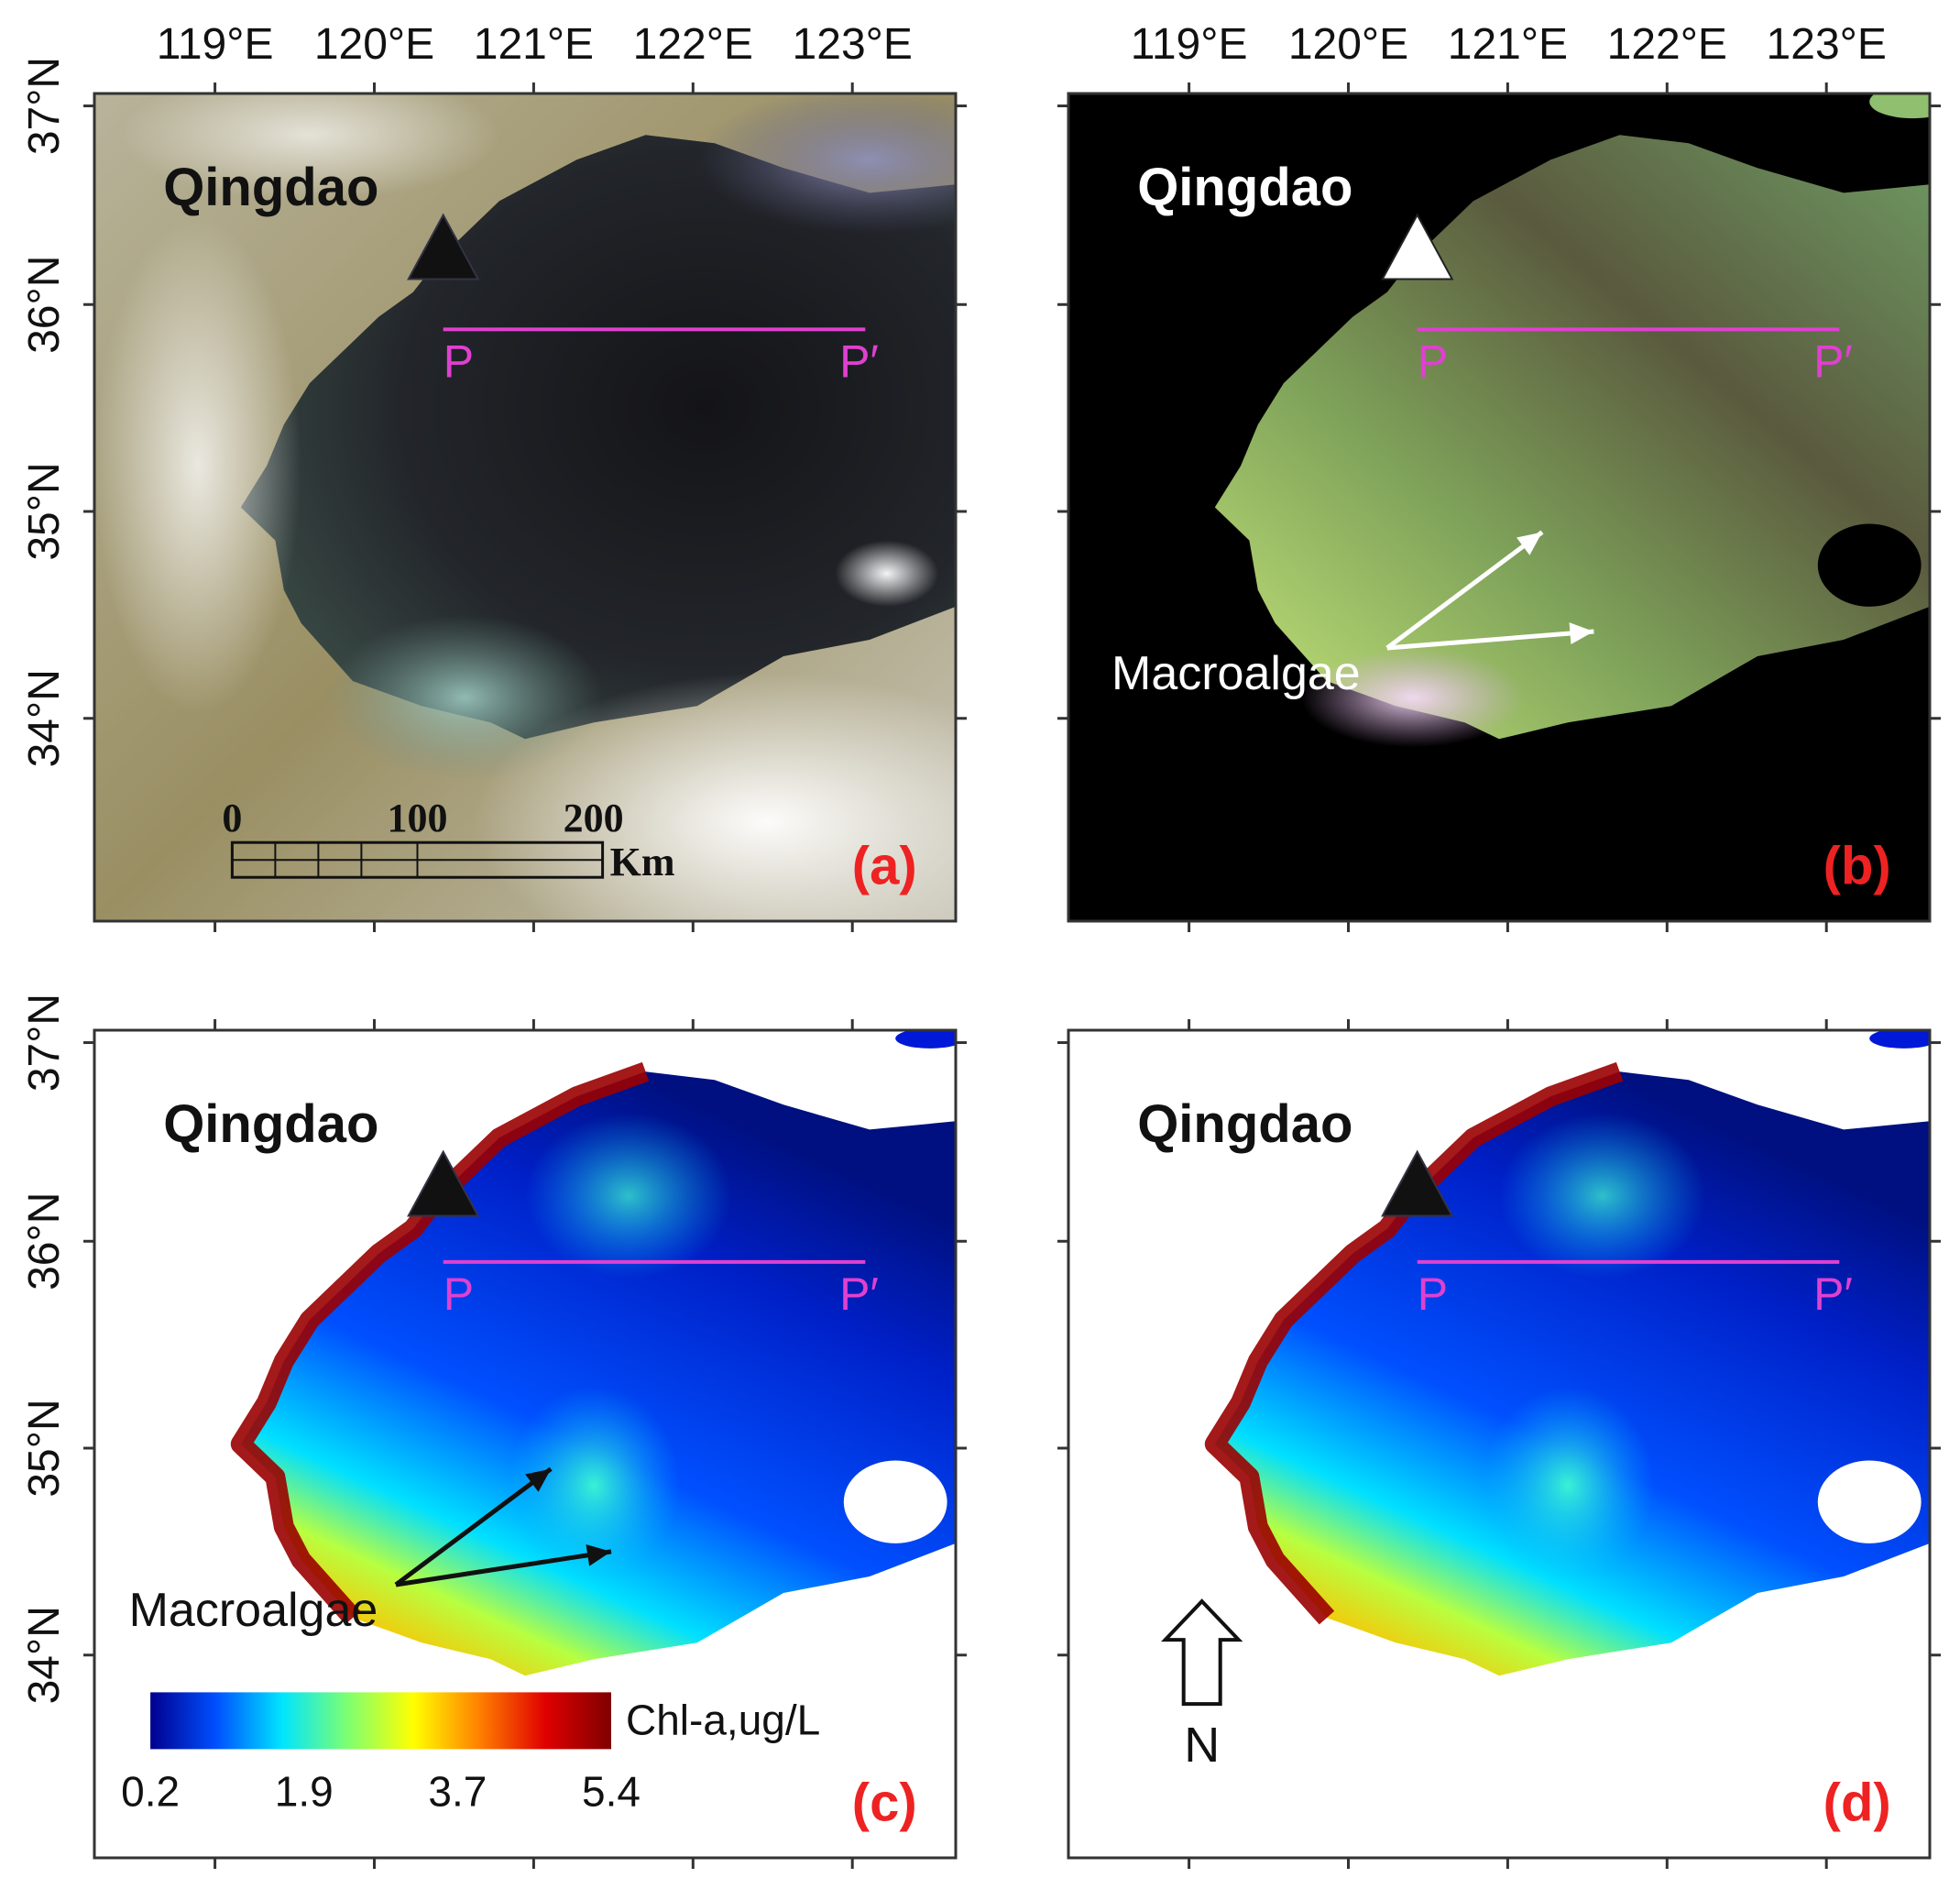 The height and width of the screenshot is (1900, 1960). Describe the element at coordinates (457, 1791) in the screenshot. I see `colorbar-tick-label: 3.7` at that location.